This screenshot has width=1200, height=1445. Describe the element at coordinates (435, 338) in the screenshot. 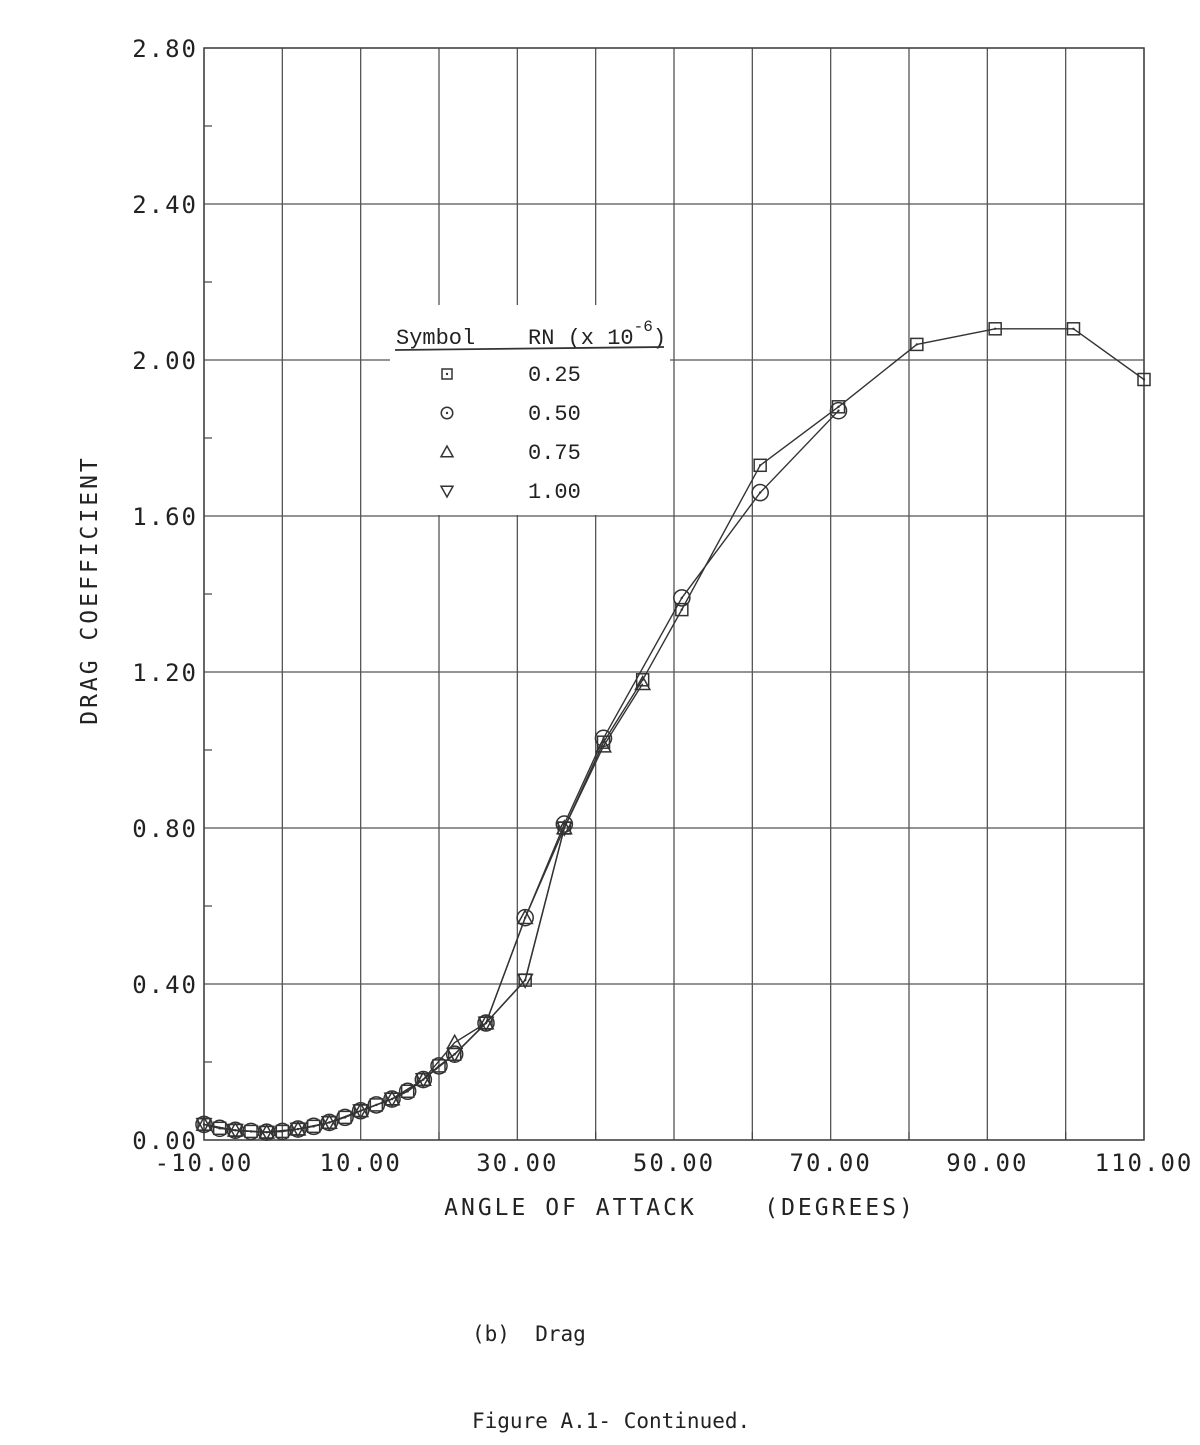

I see `legend-header-symbol: Symbol` at that location.